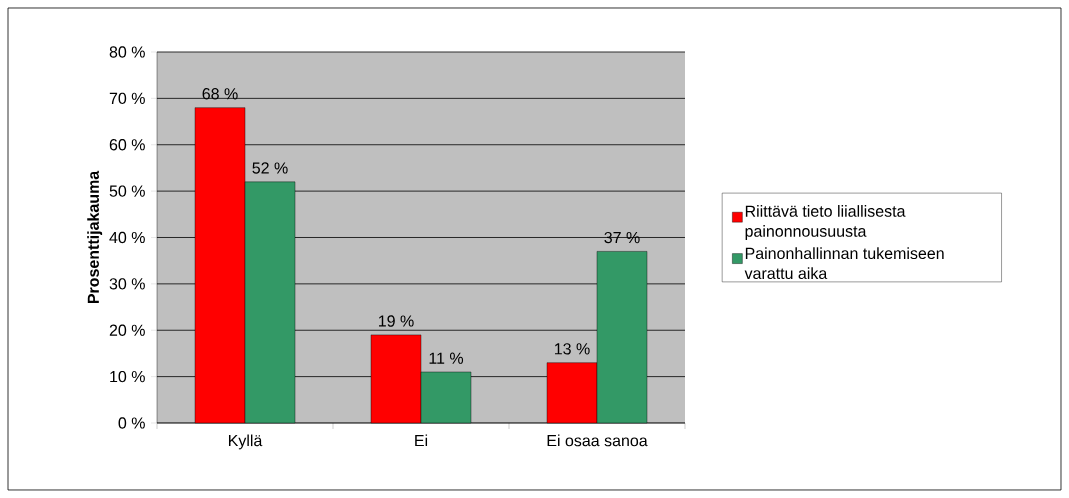  Describe the element at coordinates (597, 440) in the screenshot. I see `x-tick-label: Ei osaa sanoa` at that location.